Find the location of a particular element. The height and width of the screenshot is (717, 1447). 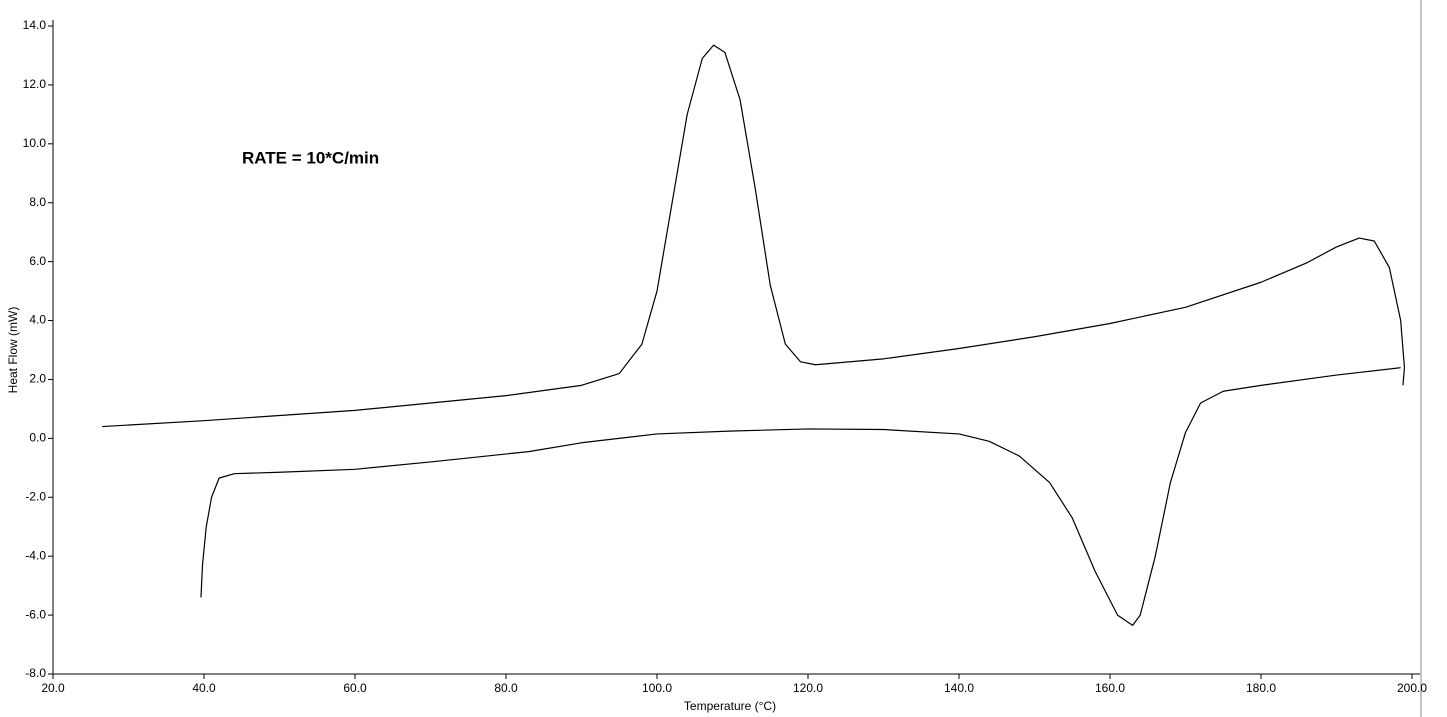

x-tick-label: 120.0 is located at coordinates (808, 688).